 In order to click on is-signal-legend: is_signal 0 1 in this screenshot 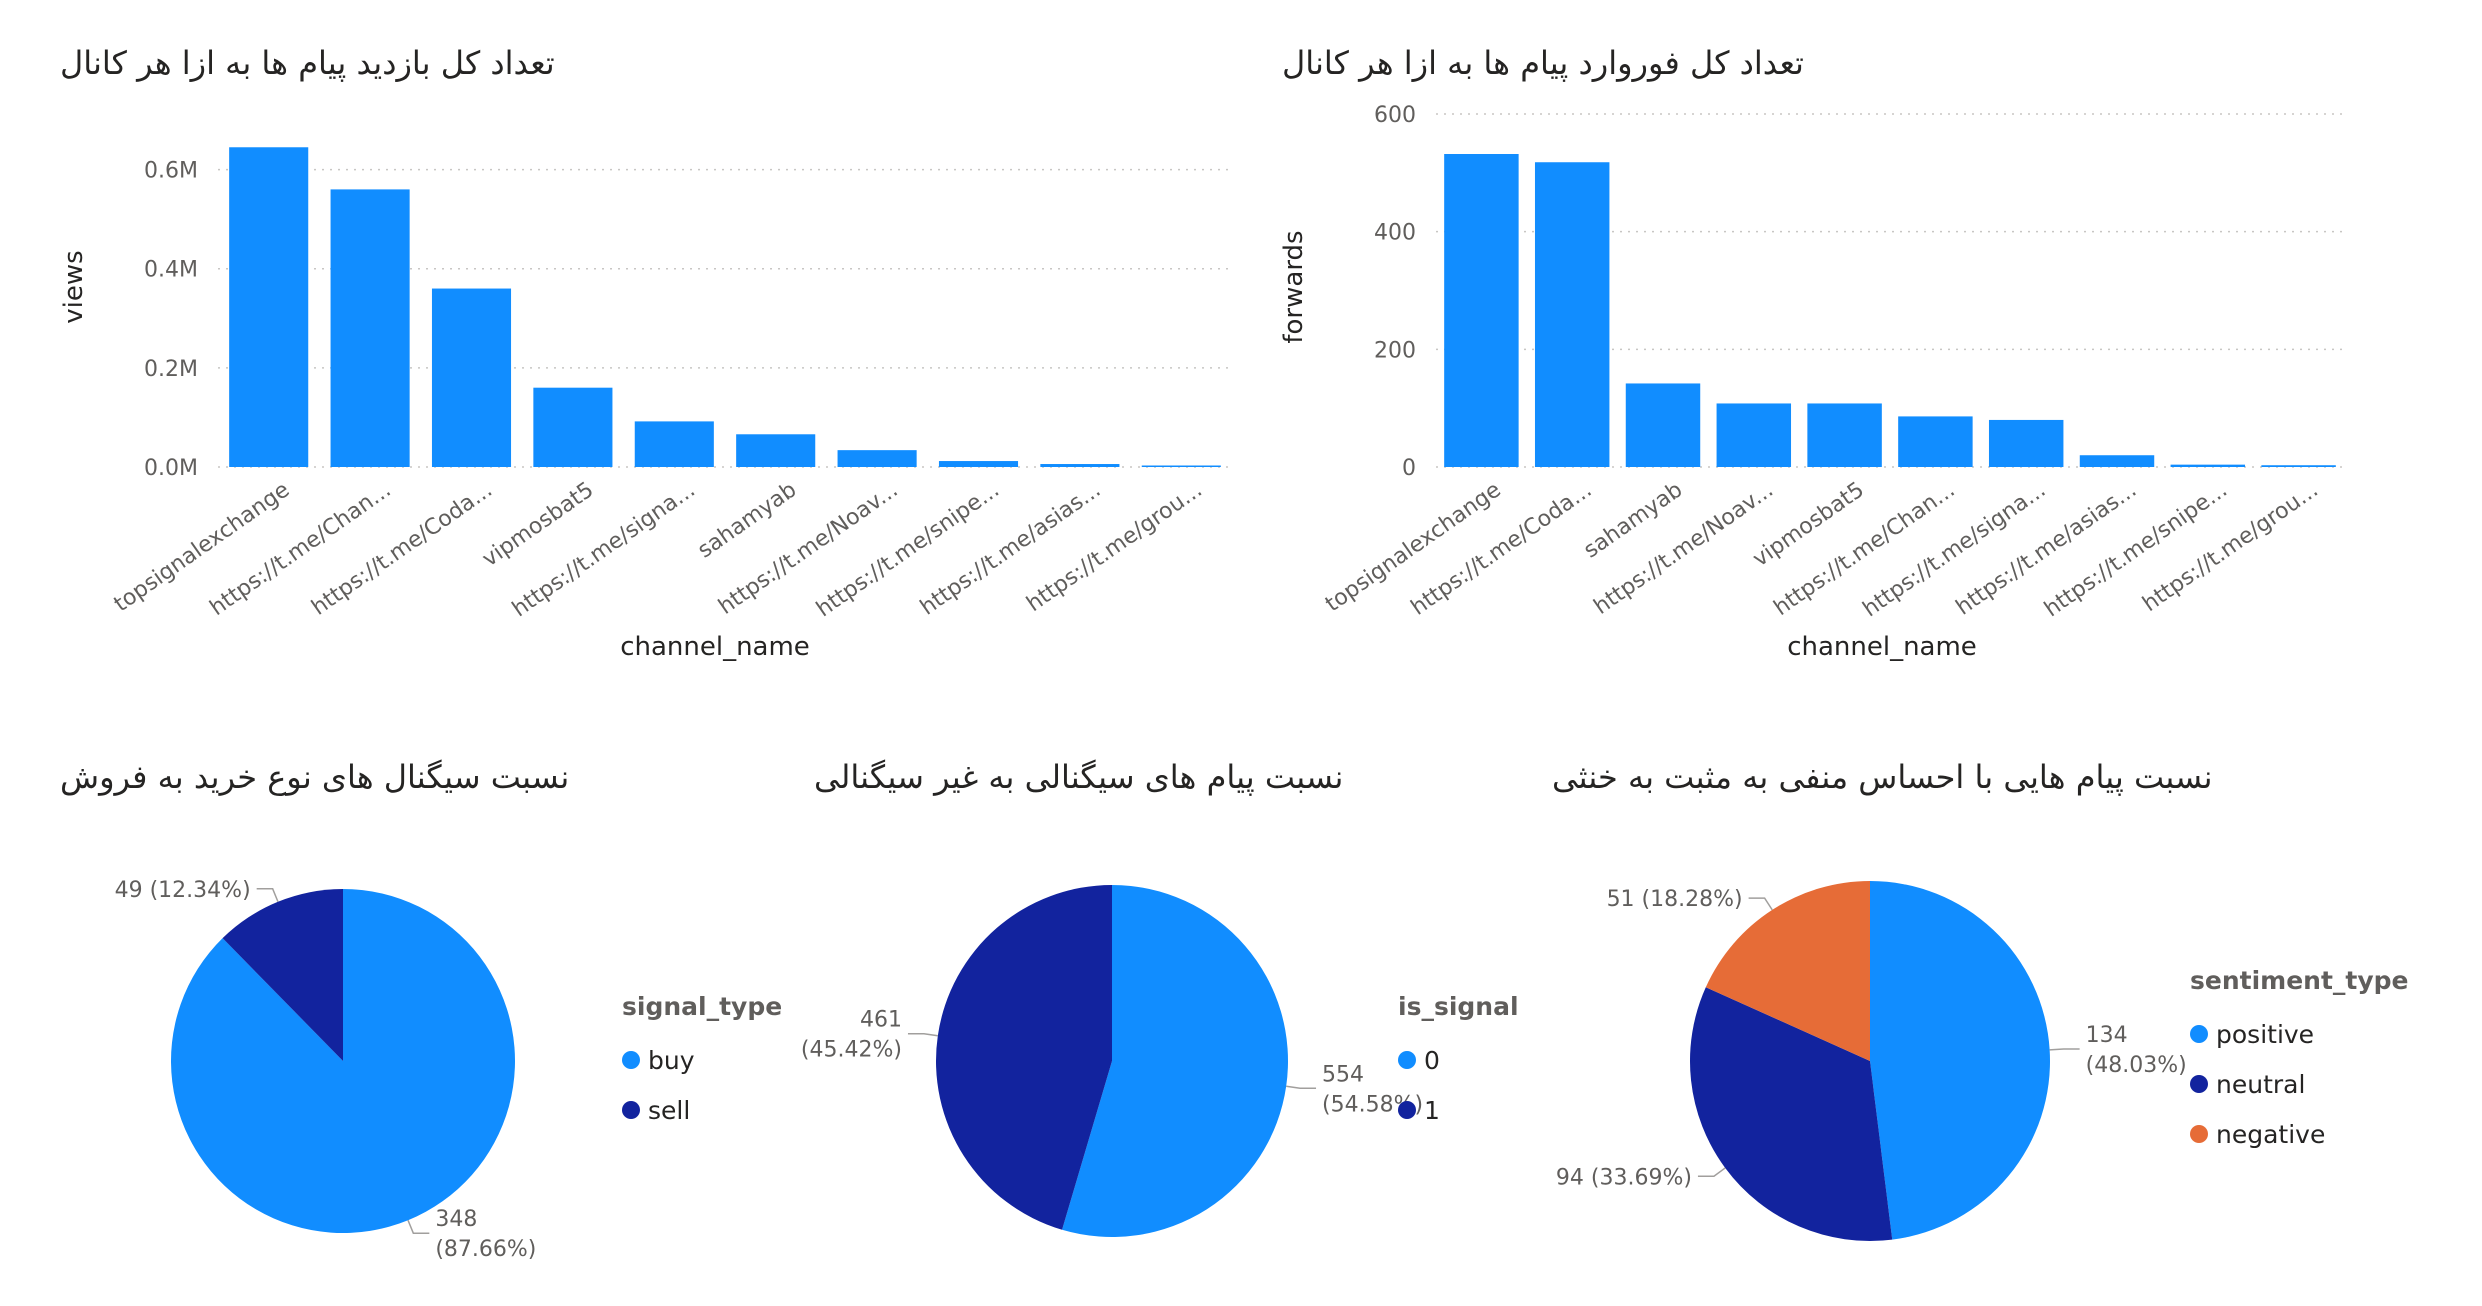, I will do `click(1458, 1063)`.